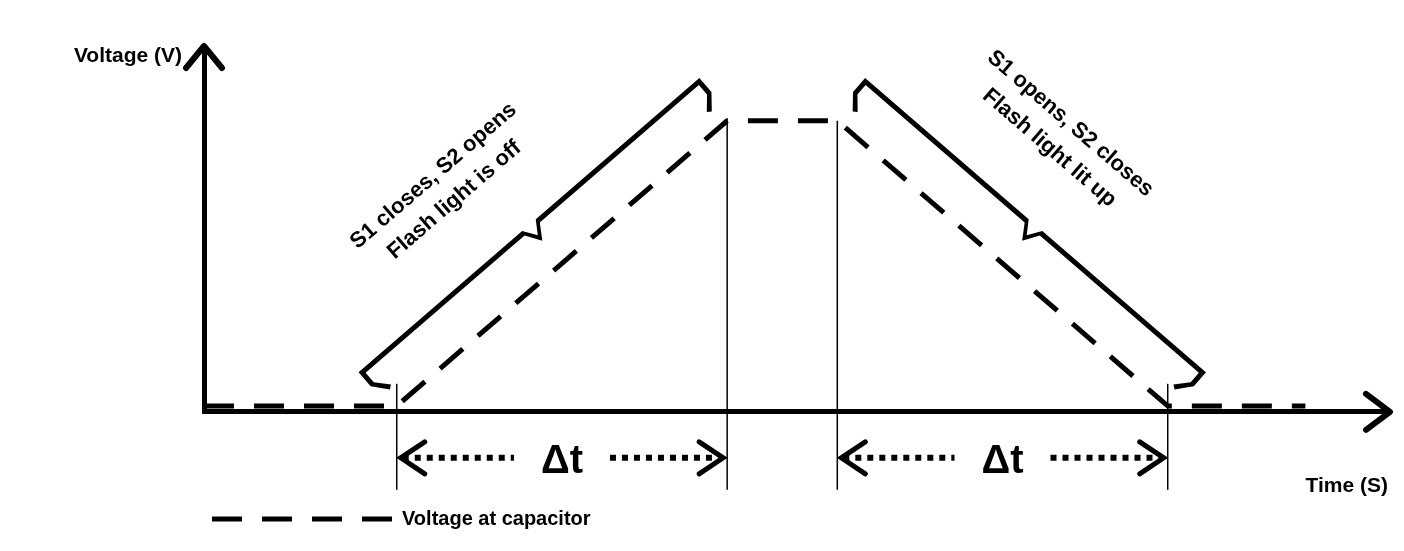 This screenshot has width=1404, height=551. I want to click on text: Voltage at capacitor, so click(496, 517).